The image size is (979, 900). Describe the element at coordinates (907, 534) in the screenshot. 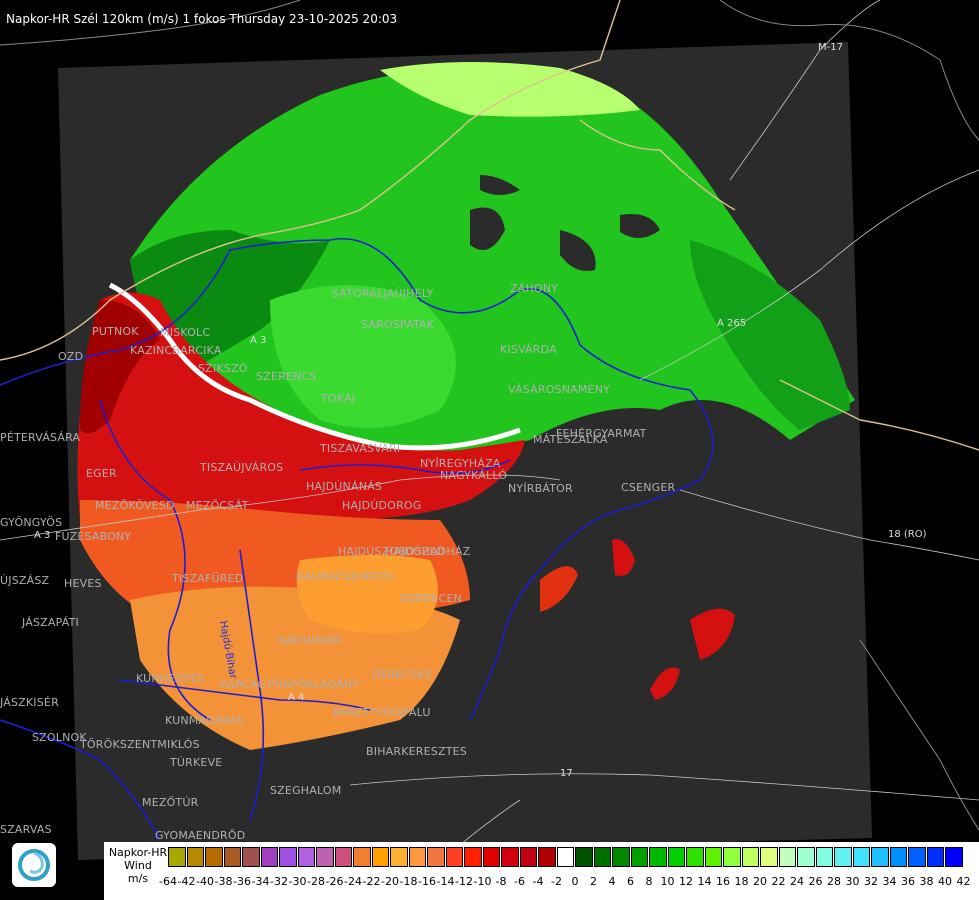

I see `road-label: 18 (RO)` at that location.